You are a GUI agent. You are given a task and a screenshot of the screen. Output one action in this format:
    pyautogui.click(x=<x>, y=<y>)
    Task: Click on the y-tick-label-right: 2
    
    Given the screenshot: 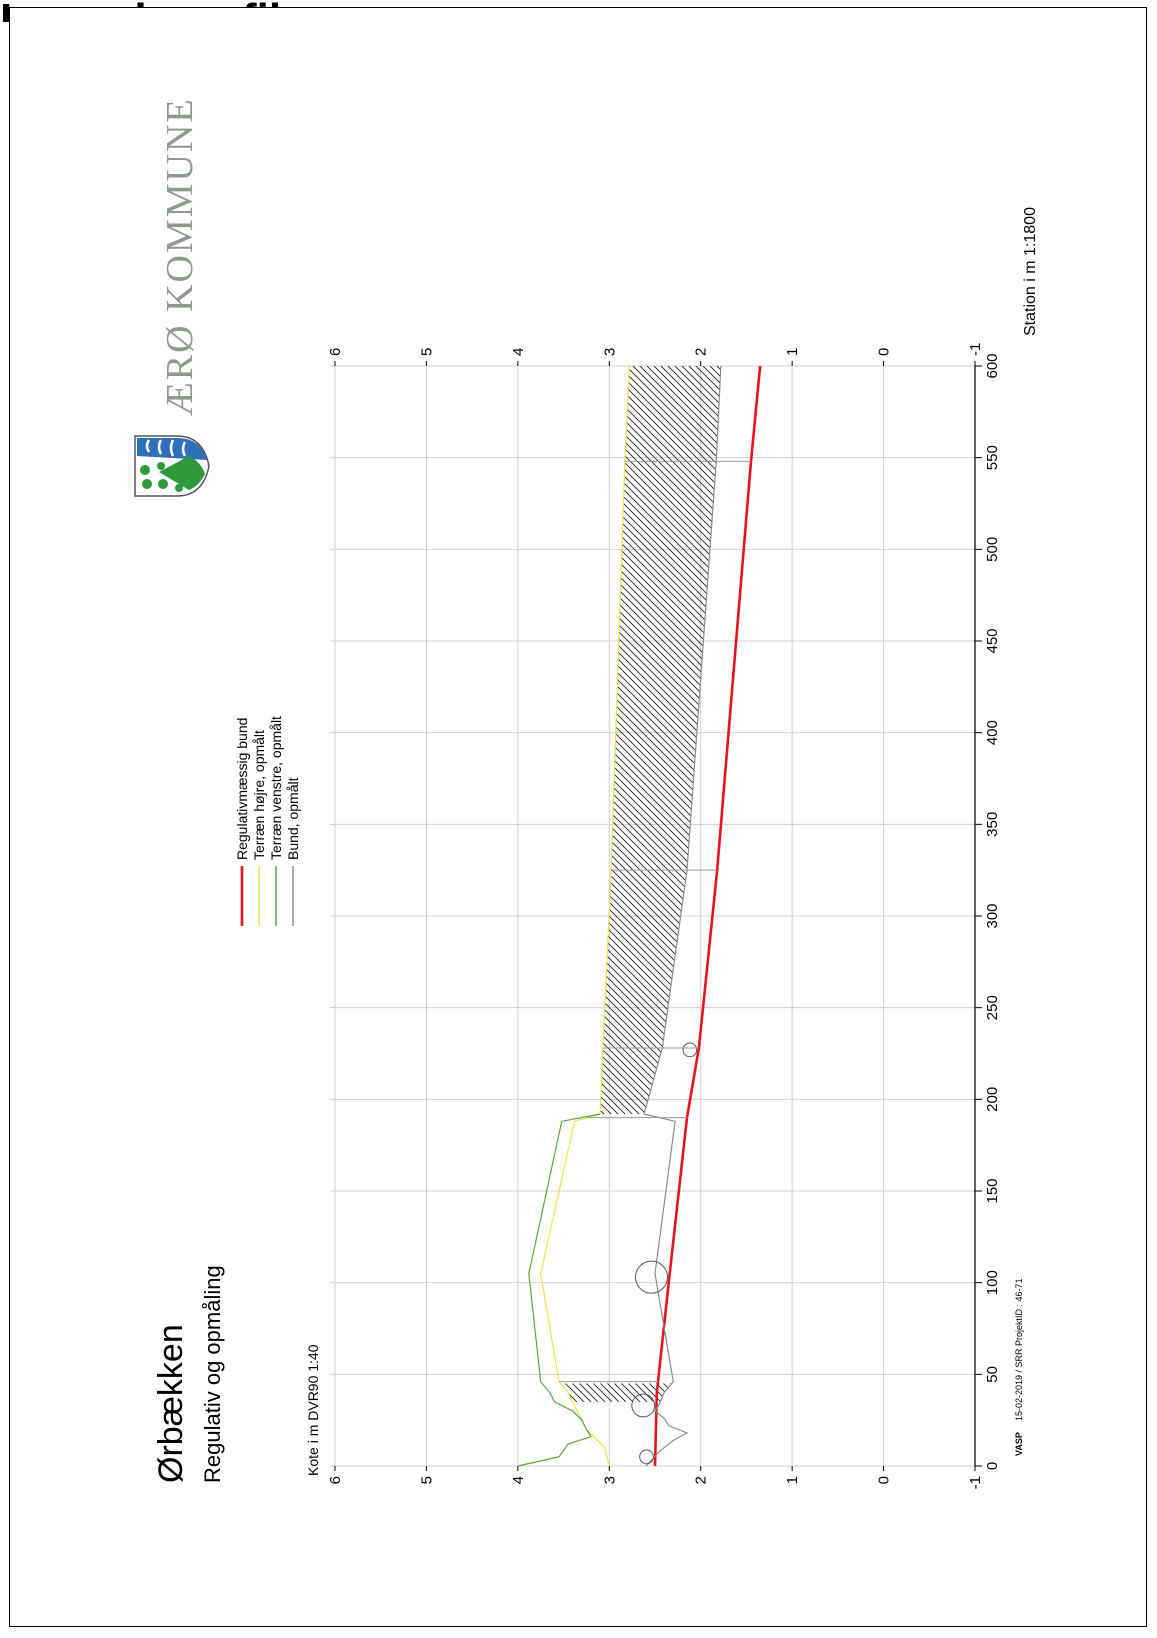 What is the action you would take?
    pyautogui.click(x=701, y=352)
    